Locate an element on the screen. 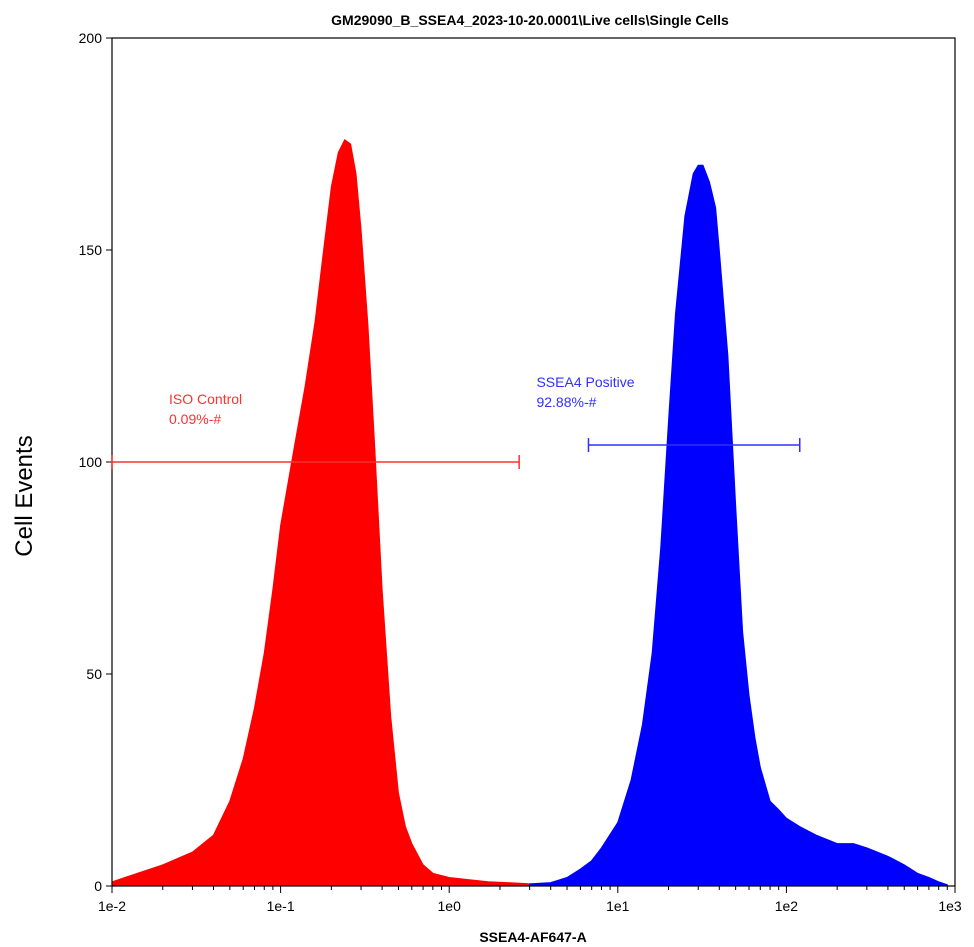  x-tick-label-4: 1e2 is located at coordinates (787, 906).